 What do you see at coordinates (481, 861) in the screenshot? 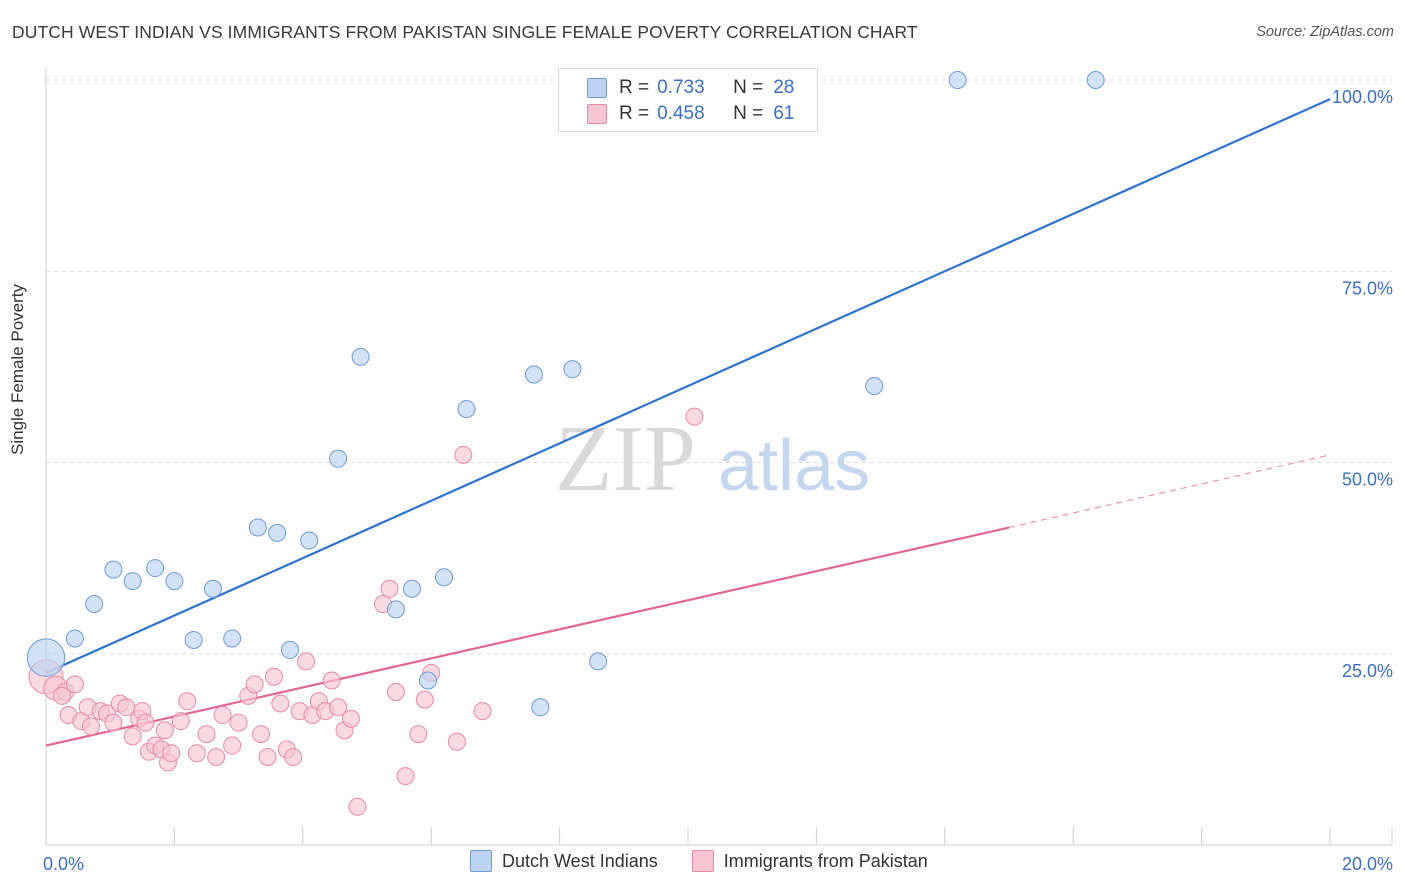
I see `series-swatch-blue` at bounding box center [481, 861].